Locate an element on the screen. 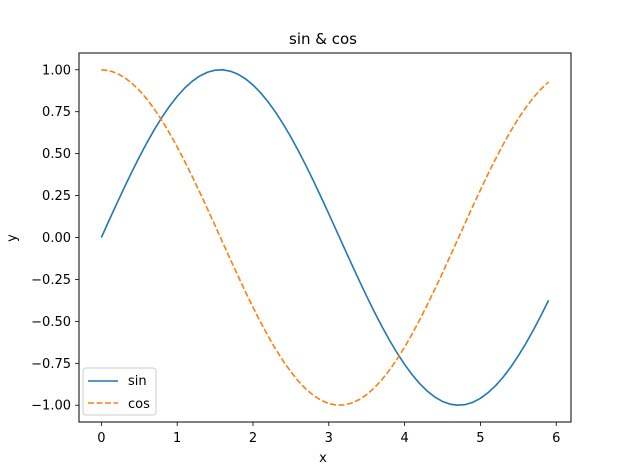  x-axis-ticks: 0 1 2 3 4 5 6 is located at coordinates (328, 434).